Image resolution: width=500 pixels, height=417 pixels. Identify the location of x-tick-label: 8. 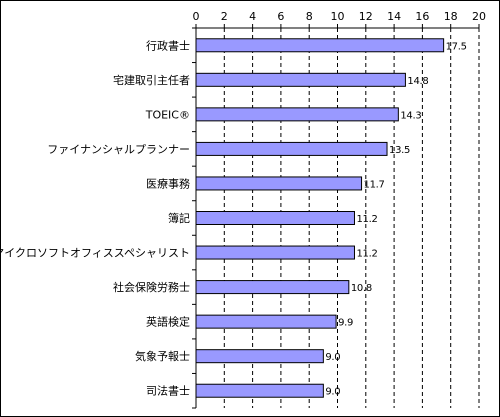
(309, 16).